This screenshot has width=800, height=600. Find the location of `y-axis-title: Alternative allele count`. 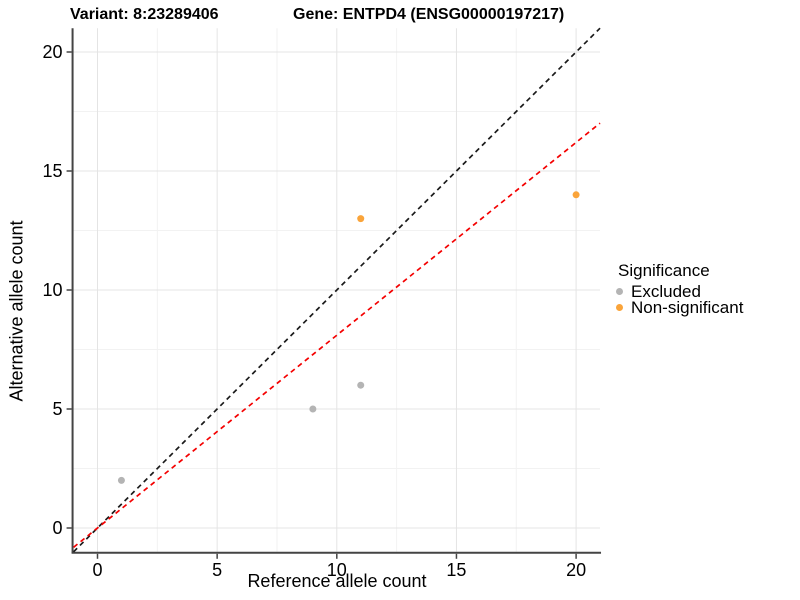

y-axis-title: Alternative allele count is located at coordinates (16, 311).